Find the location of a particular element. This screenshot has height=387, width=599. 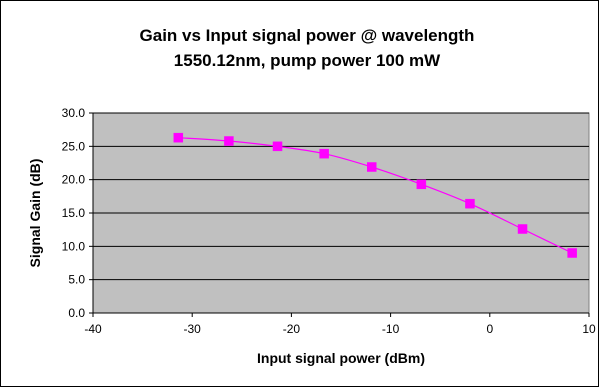

chart-title-line-1: Gain vs Input signal power @ wavelength is located at coordinates (307, 35).